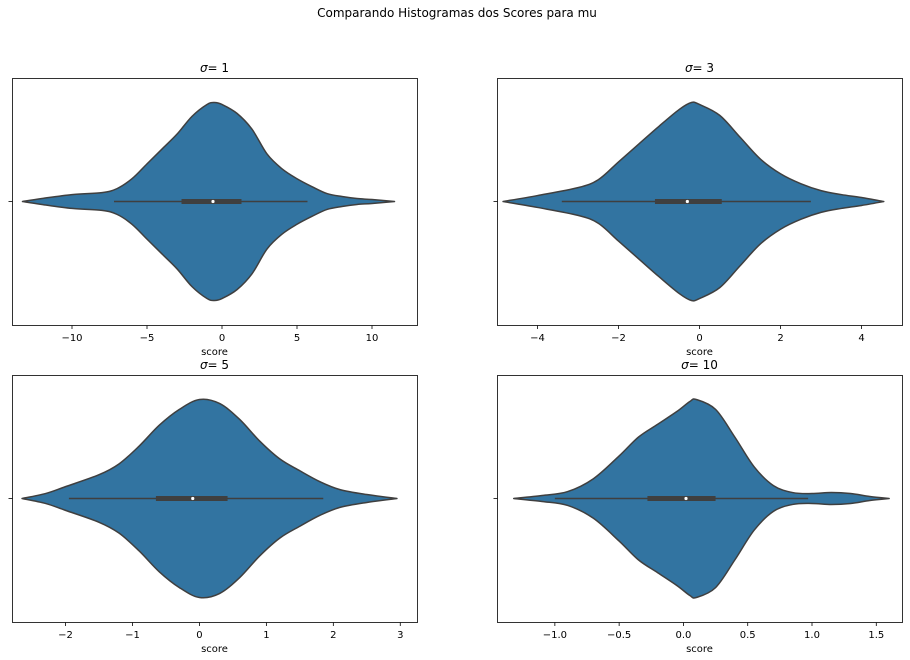 The width and height of the screenshot is (910, 660). I want to click on subplot-title-value: = 5, so click(219, 365).